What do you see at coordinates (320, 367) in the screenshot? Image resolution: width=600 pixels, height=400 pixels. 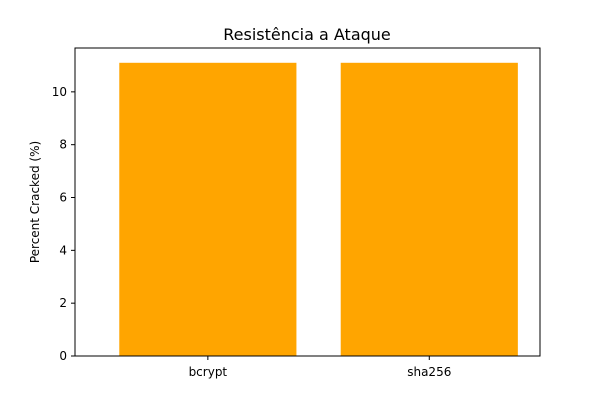 I see `x-ticks-group: bcrypt sha256` at bounding box center [320, 367].